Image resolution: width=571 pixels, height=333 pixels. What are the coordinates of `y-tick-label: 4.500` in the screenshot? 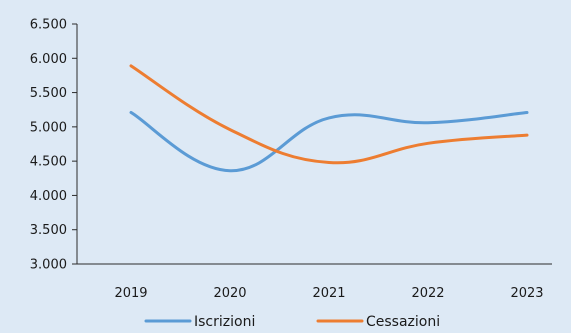 It's located at (48, 162).